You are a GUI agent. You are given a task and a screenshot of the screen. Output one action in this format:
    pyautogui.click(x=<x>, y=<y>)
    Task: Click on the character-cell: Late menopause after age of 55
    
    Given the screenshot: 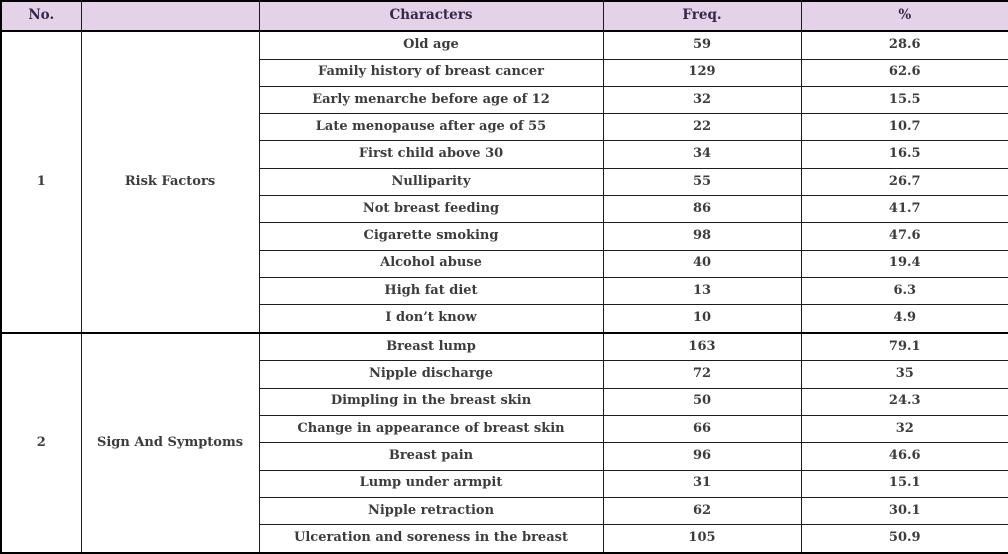 What is the action you would take?
    pyautogui.click(x=431, y=127)
    